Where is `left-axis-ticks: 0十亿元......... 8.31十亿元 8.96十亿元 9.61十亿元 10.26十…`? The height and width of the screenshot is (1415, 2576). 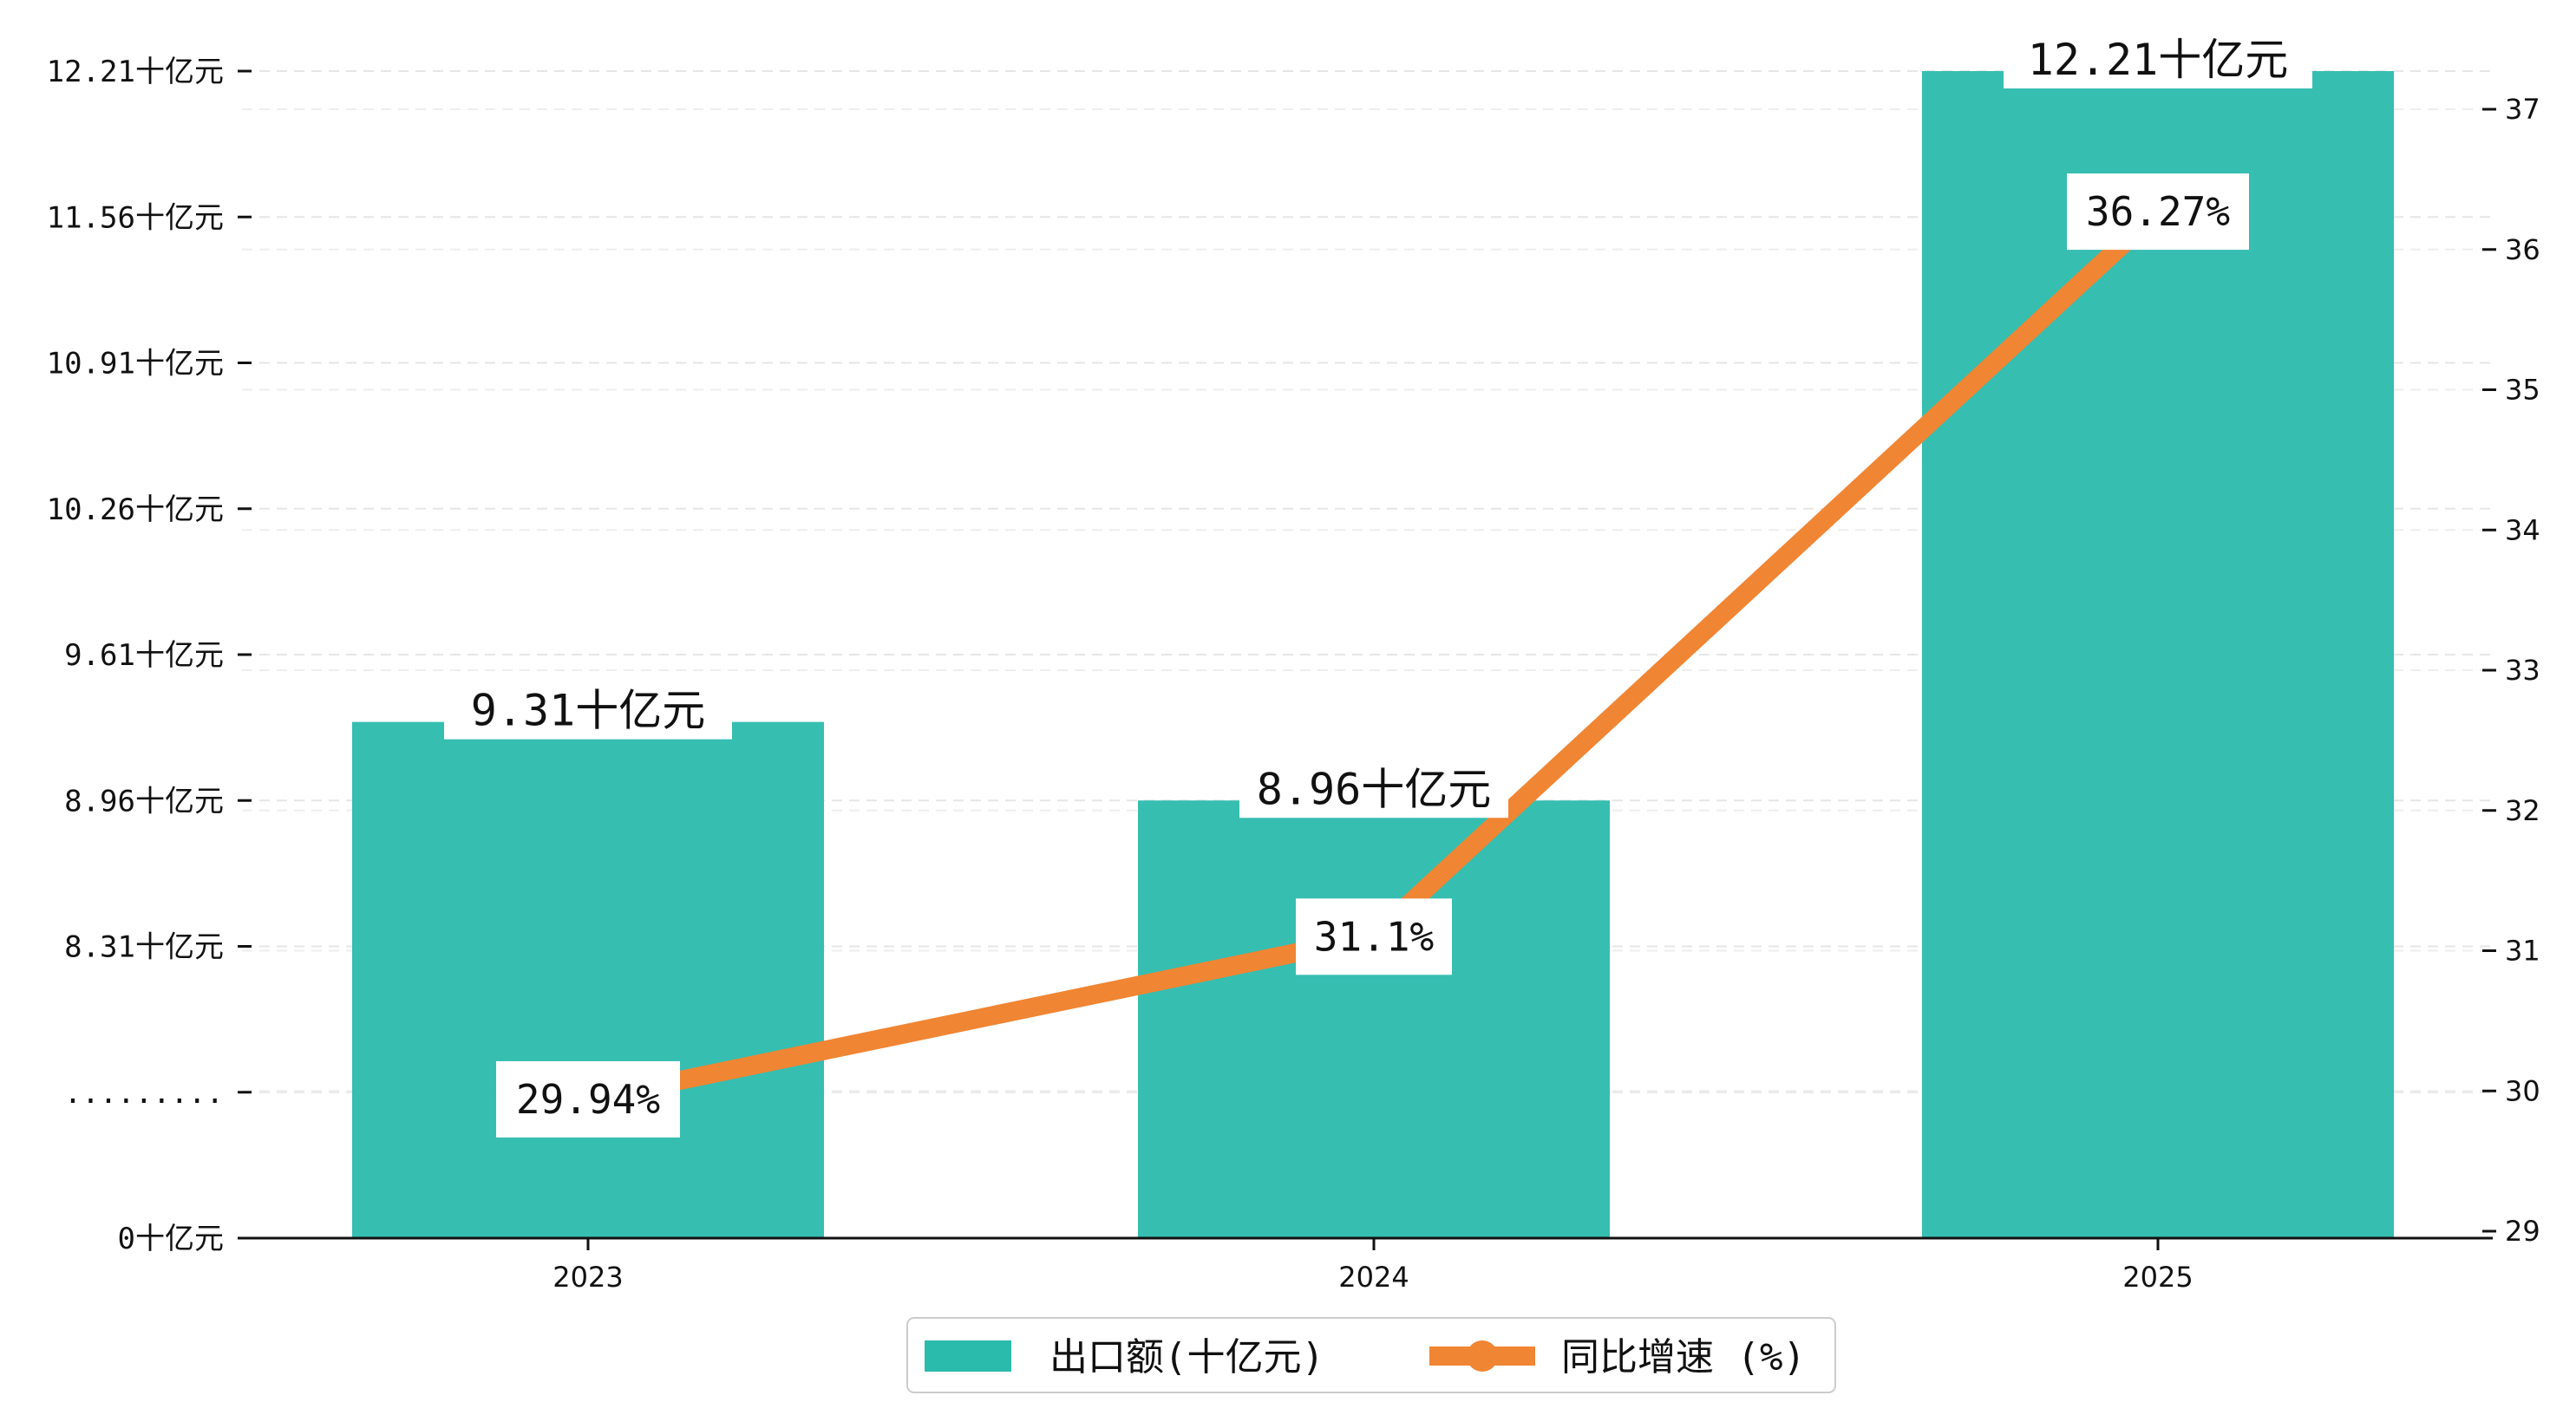
left-axis-ticks: 0十亿元......... 8.31十亿元 8.96十亿元 9.61十亿元 10.26十… is located at coordinates (149, 655).